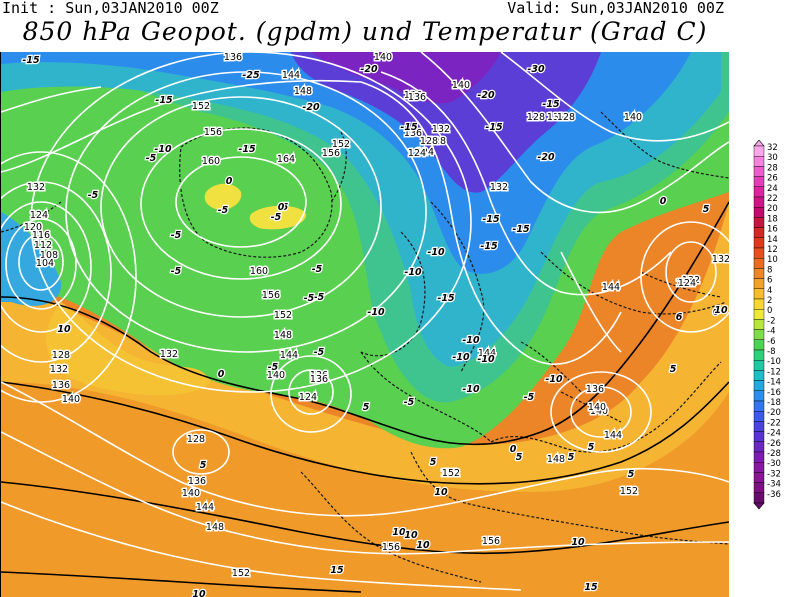  Describe the element at coordinates (211, 161) in the screenshot. I see `geopotential-label: 160` at that location.